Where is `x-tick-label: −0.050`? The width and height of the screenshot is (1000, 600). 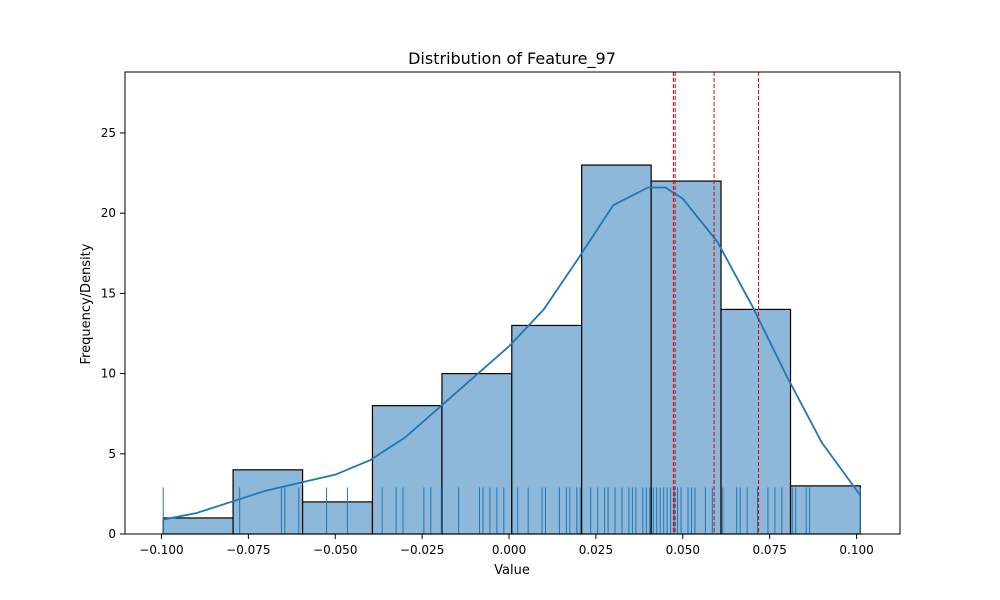
x-tick-label: −0.050 is located at coordinates (335, 550).